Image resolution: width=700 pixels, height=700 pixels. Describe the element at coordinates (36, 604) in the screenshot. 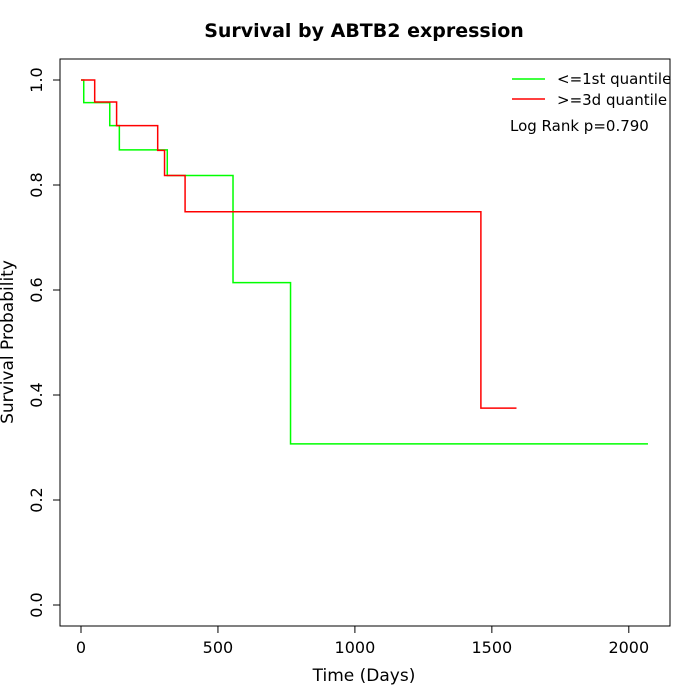

I see `y-tick-label: 0.0` at that location.